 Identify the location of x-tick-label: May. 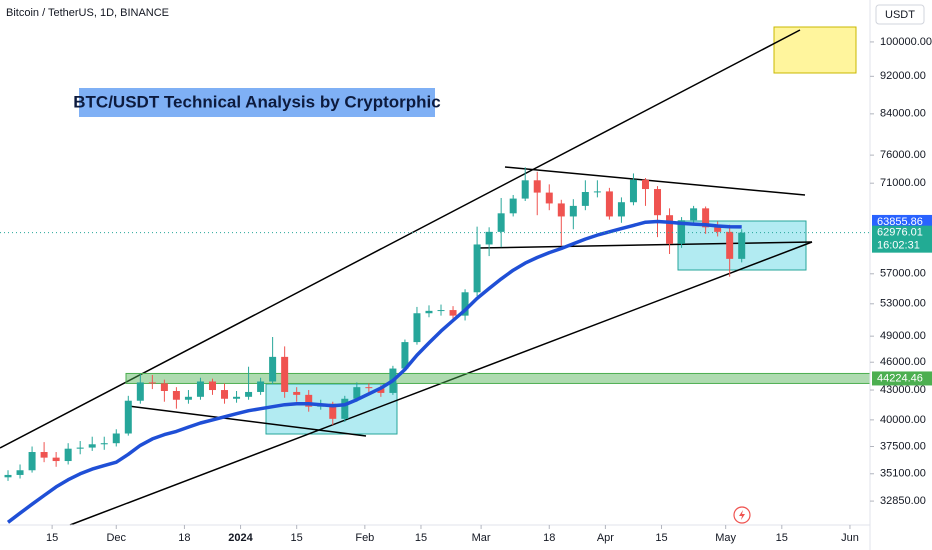
(725, 538).